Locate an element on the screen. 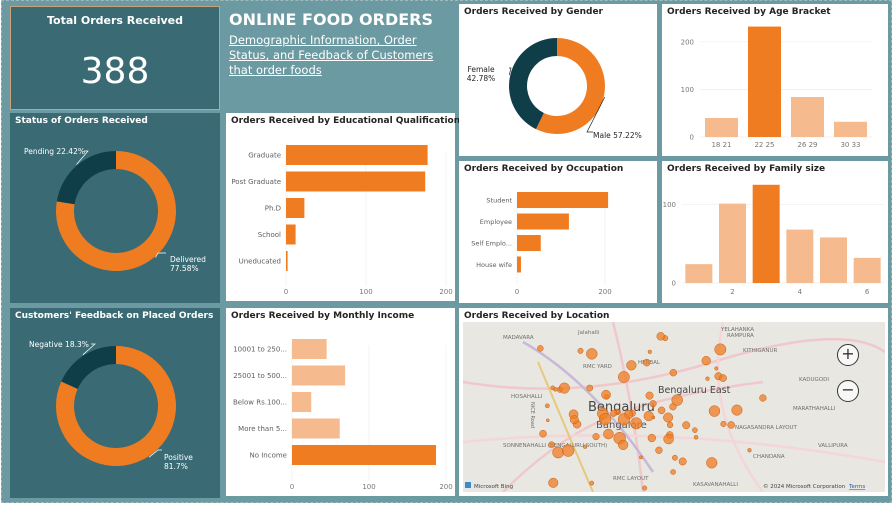 The height and width of the screenshot is (506, 894). gender-slice-female is located at coordinates (533, 84).